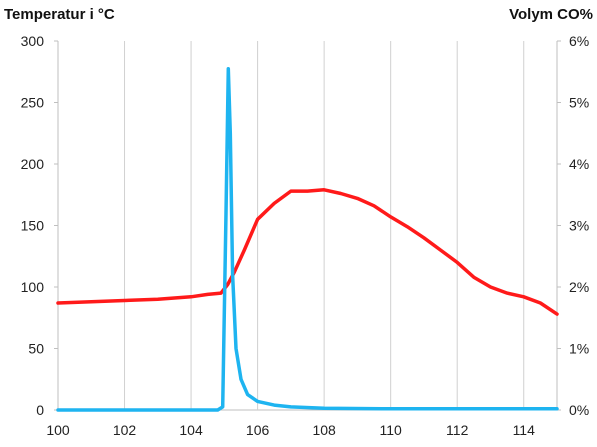 This screenshot has width=597, height=447. Describe the element at coordinates (125, 430) in the screenshot. I see `x-tick-label: 102` at that location.